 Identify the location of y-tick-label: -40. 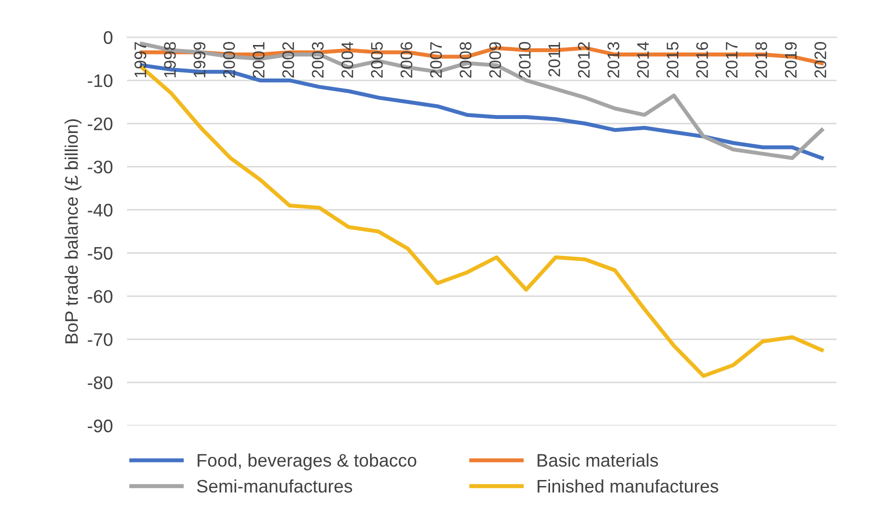
(100, 210).